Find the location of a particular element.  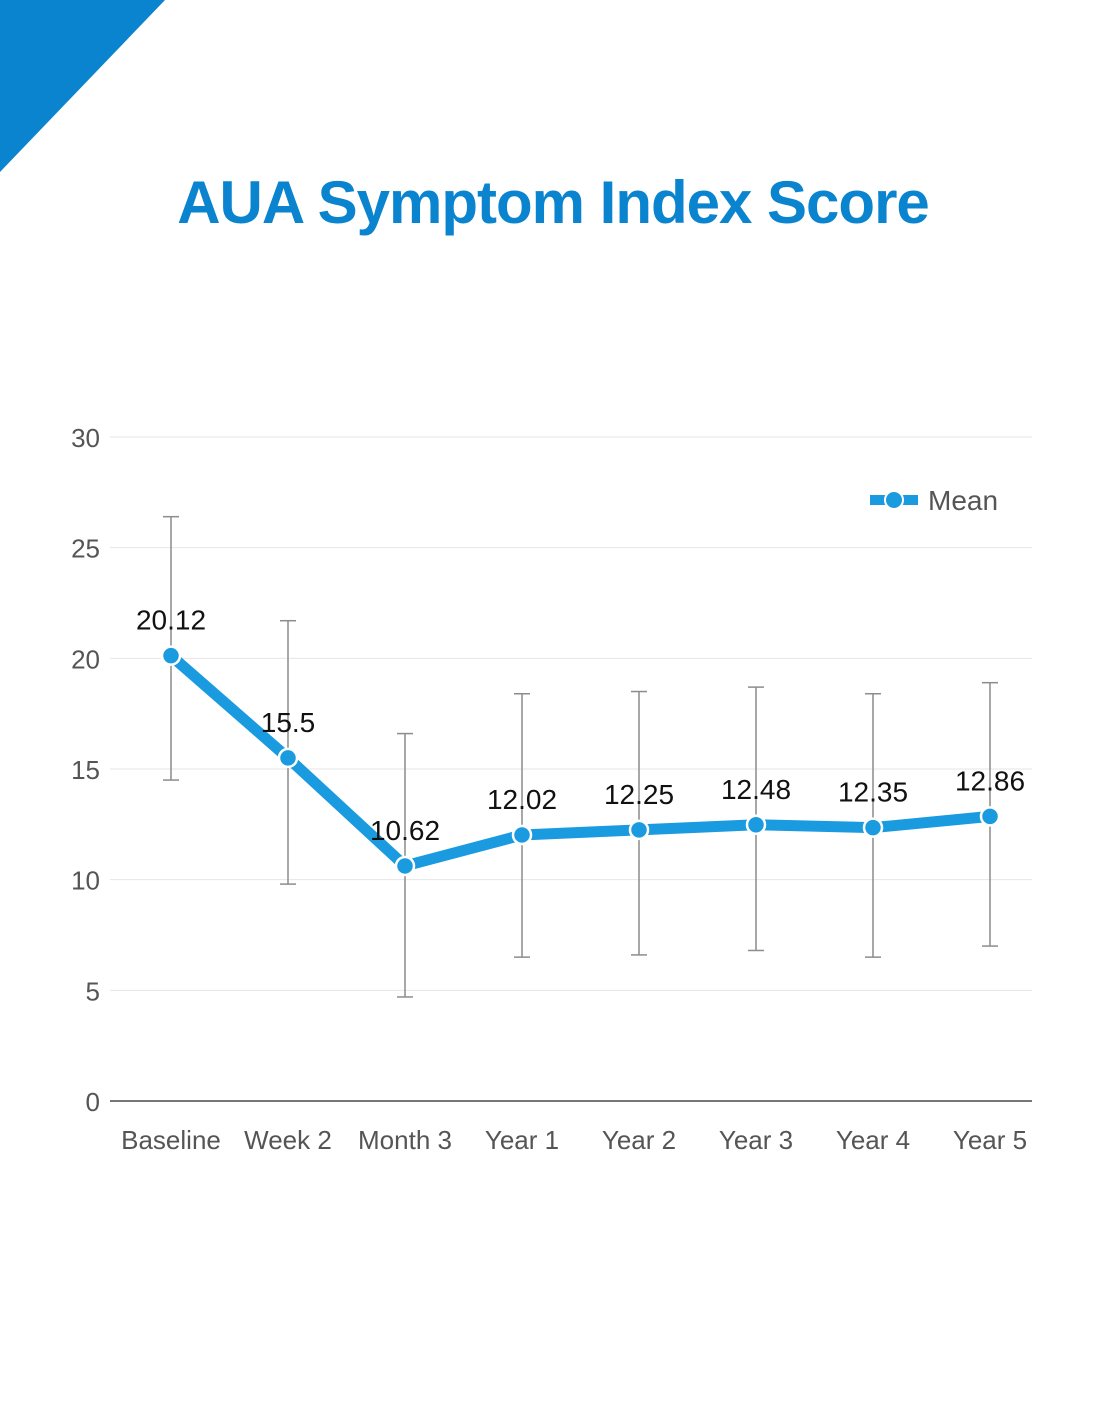

series-line-mean is located at coordinates (580, 761).